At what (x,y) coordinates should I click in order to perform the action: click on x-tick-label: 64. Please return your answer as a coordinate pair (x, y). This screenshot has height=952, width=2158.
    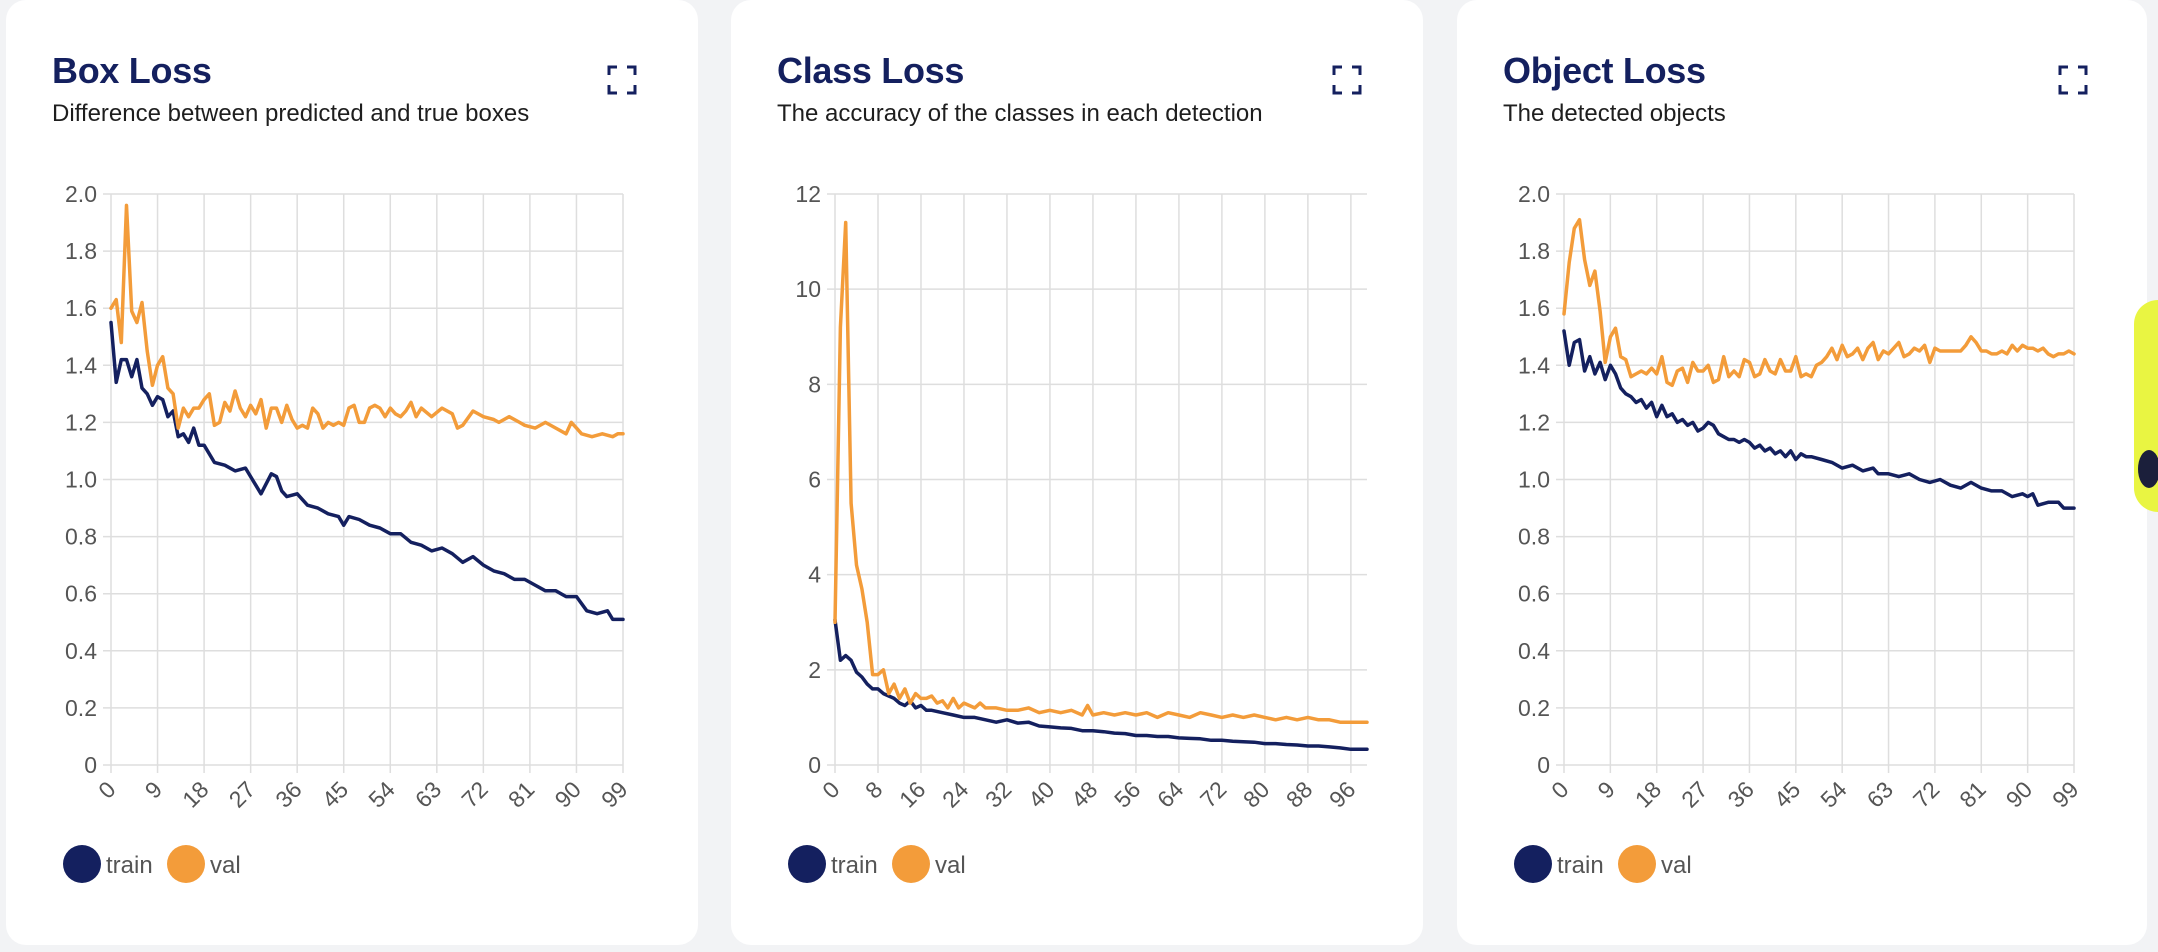
    Looking at the image, I should click on (1170, 794).